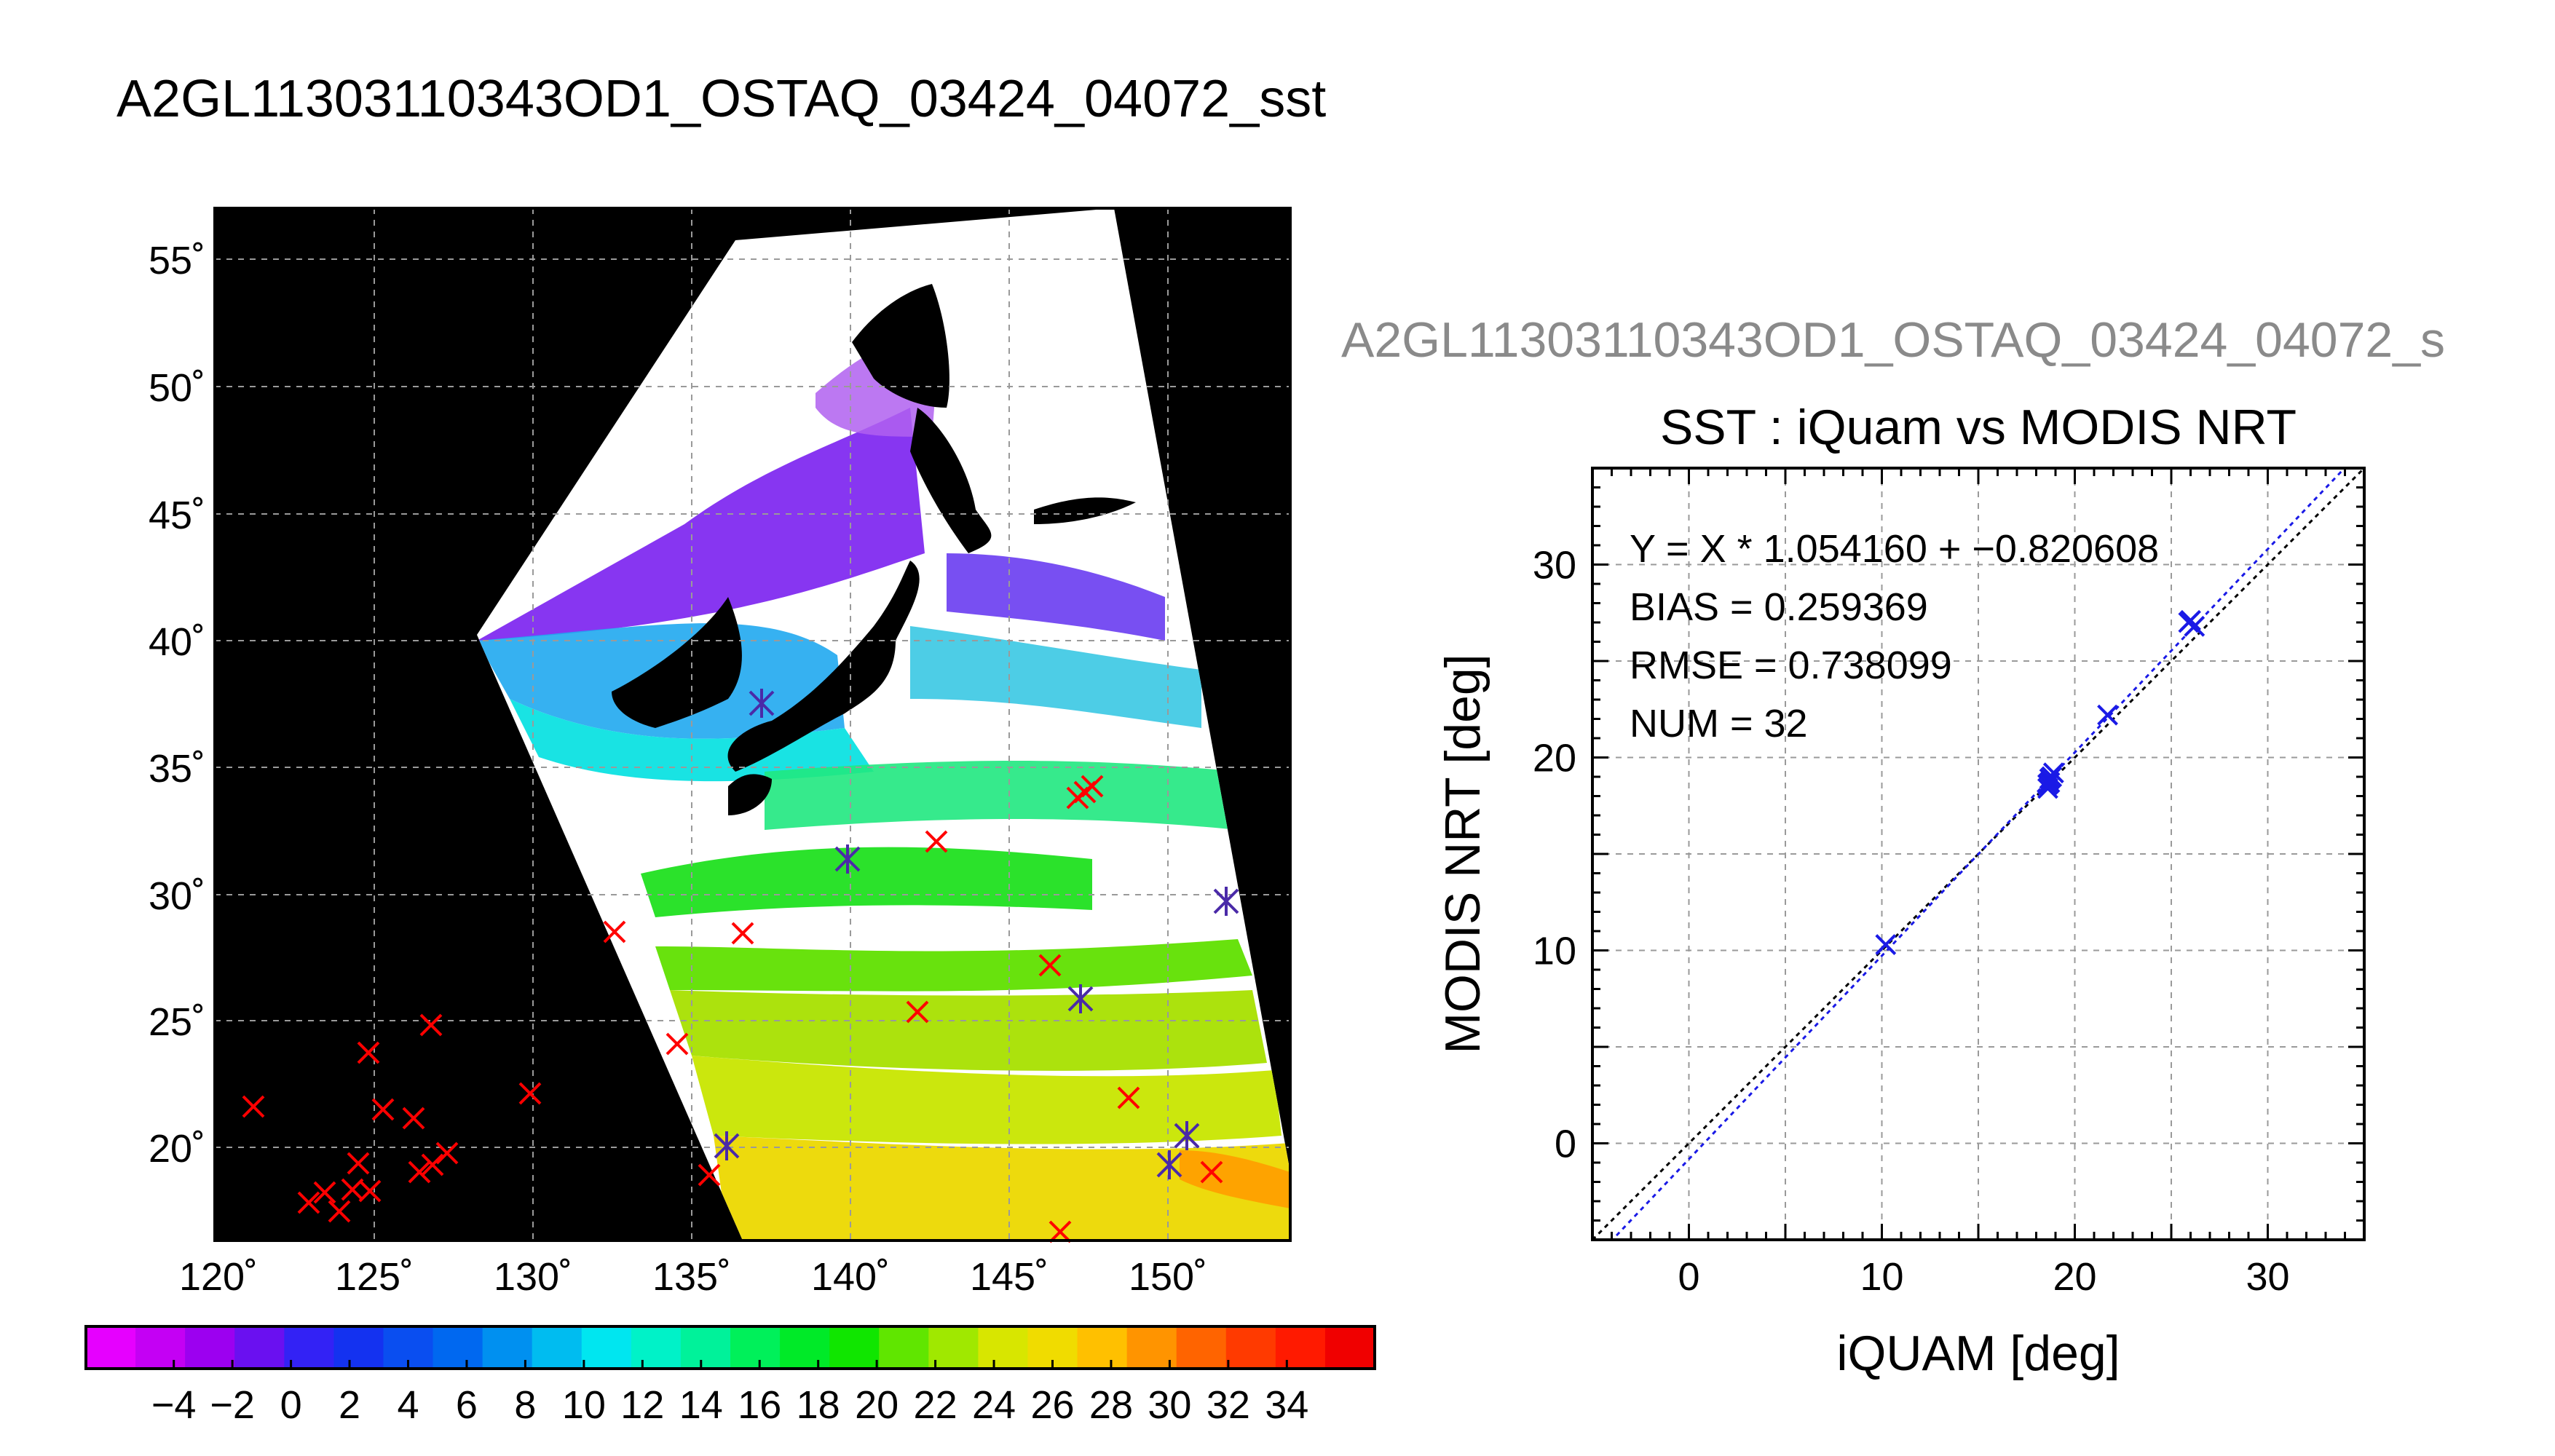  What do you see at coordinates (1009, 1277) in the screenshot?
I see `lon-tick-label: 145˚` at bounding box center [1009, 1277].